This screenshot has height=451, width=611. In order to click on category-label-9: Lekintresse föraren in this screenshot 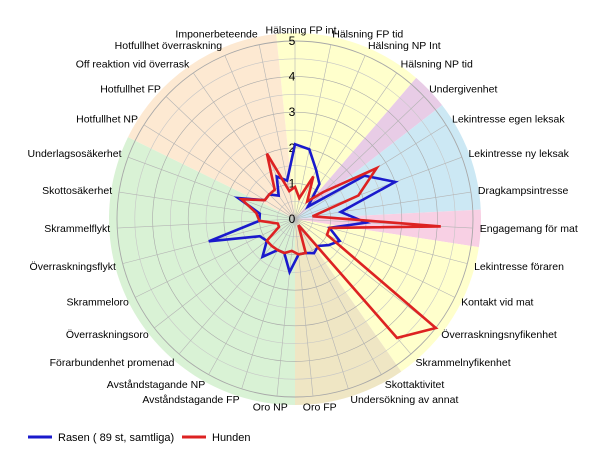, I will do `click(519, 267)`.